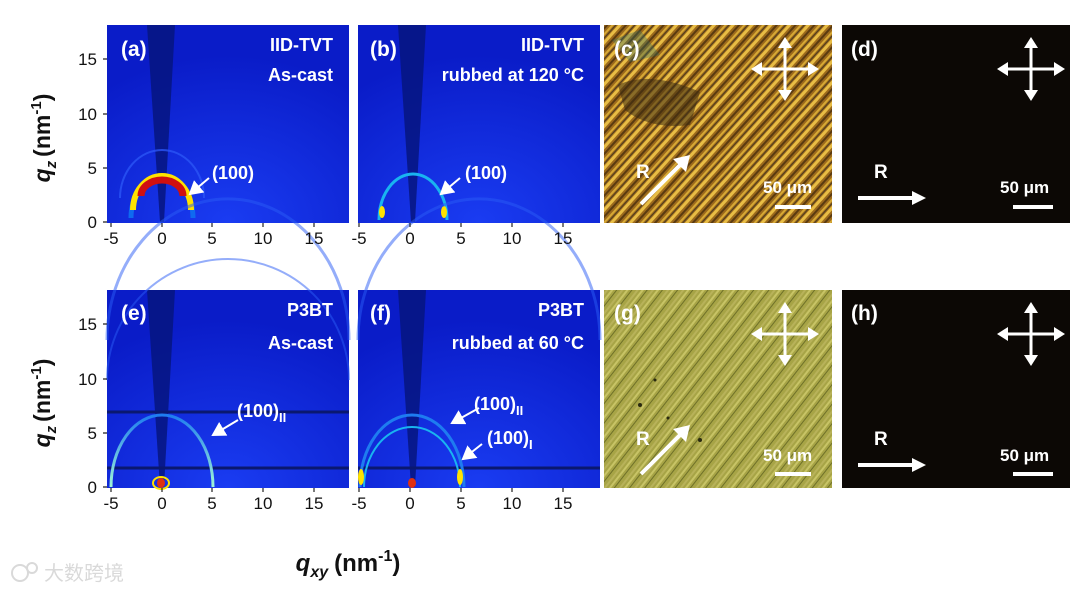  I want to click on x-axis-label: qxy (nm-1), so click(348, 564).